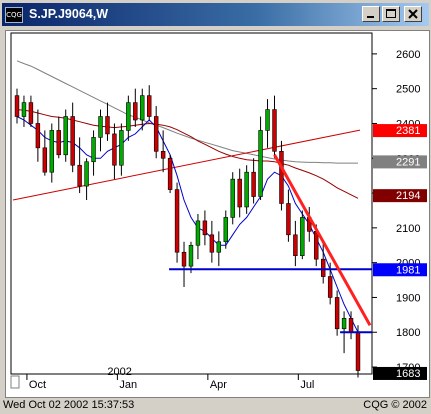  I want to click on cqg-app-icon: CQG, so click(14, 15).